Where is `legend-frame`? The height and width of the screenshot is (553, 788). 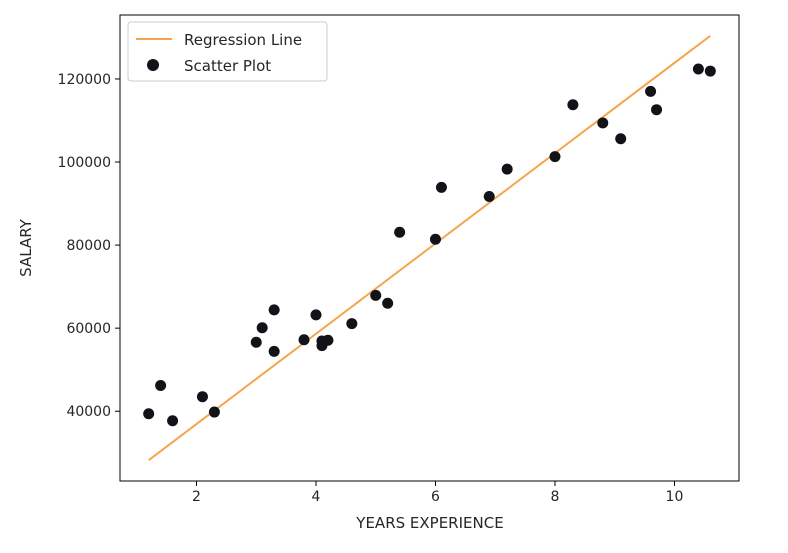 legend-frame is located at coordinates (227, 51).